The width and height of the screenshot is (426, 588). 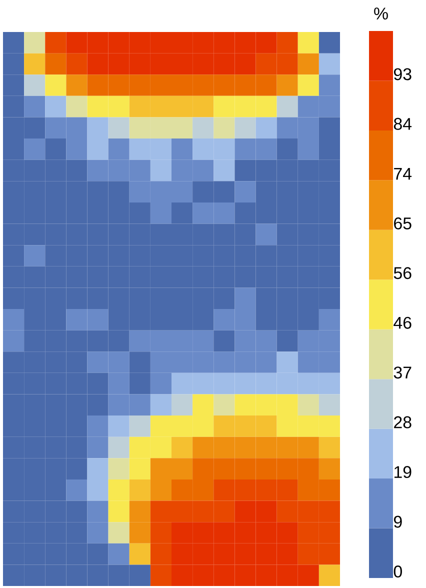 I want to click on color-bar-label: 84, so click(x=403, y=124).